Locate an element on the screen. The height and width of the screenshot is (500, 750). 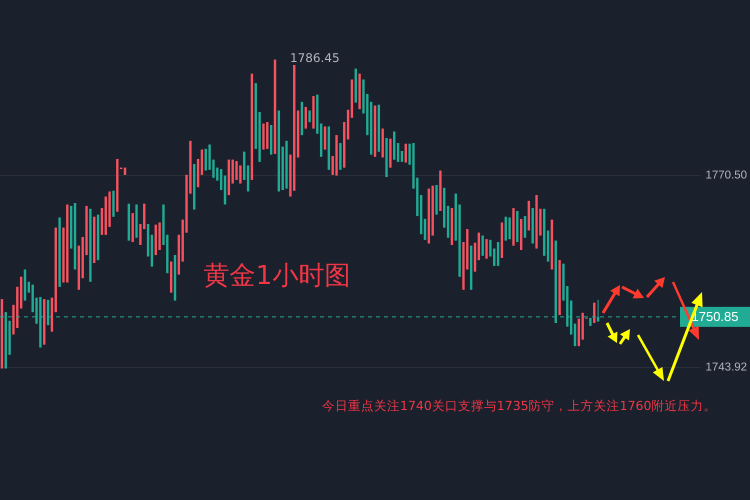
annotation: 黄金1小时图 is located at coordinates (277, 276).